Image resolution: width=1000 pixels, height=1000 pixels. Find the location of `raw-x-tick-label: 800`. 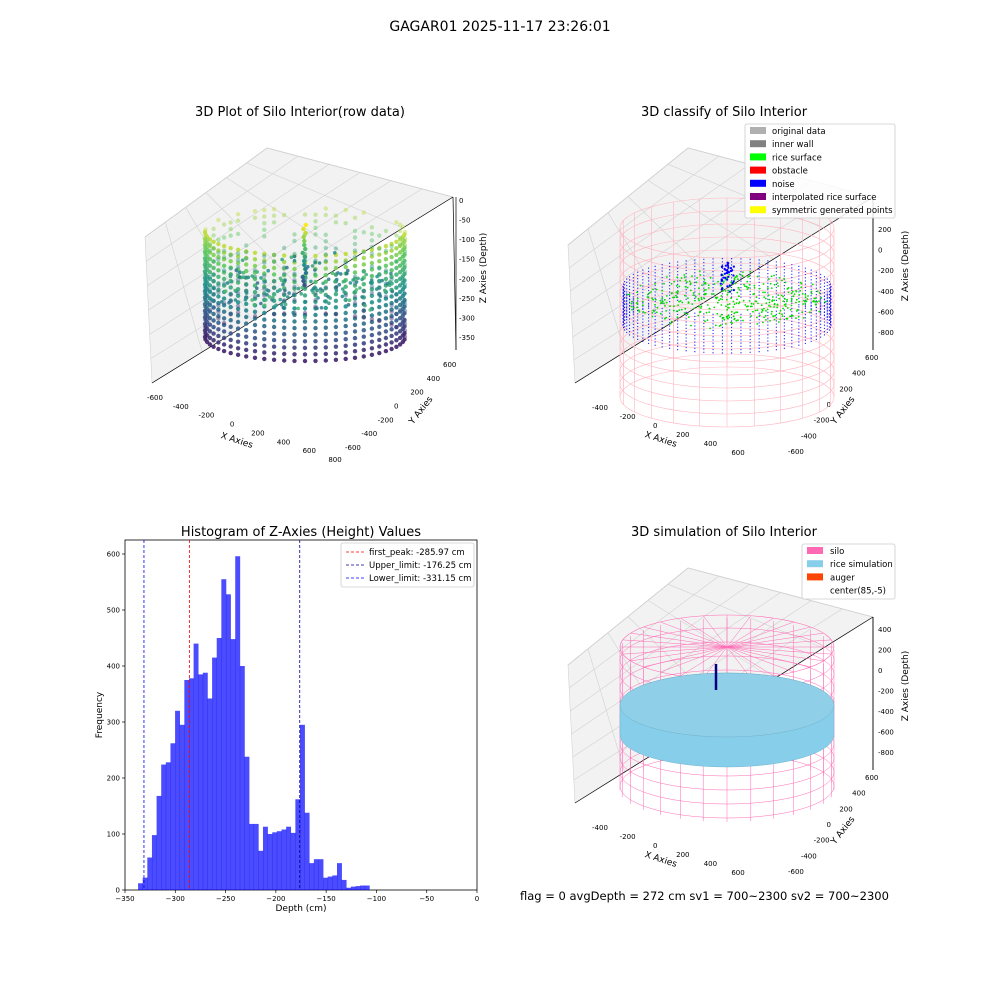

raw-x-tick-label: 800 is located at coordinates (334, 460).